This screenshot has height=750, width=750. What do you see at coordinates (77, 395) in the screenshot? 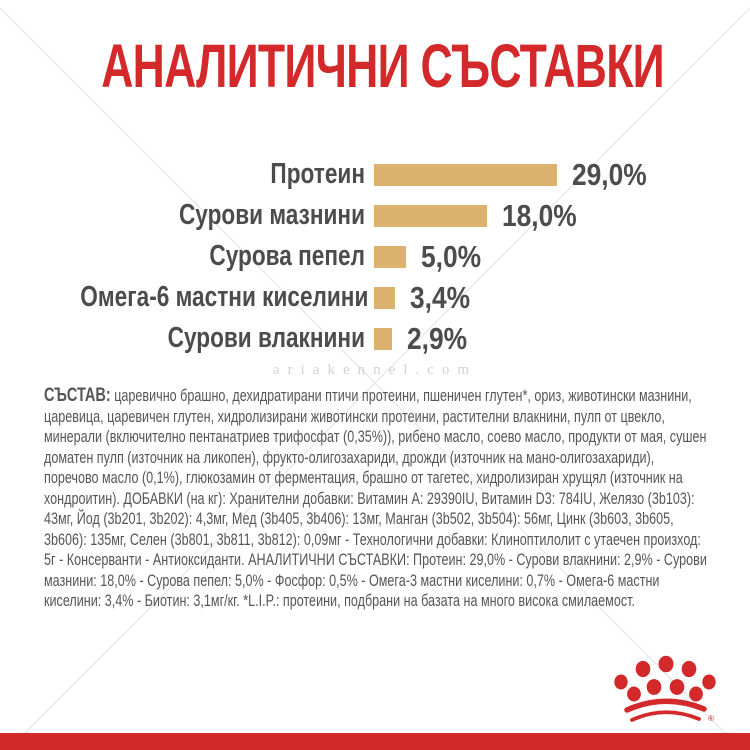
I see `composition-heading: СЪСТАВ:` at bounding box center [77, 395].